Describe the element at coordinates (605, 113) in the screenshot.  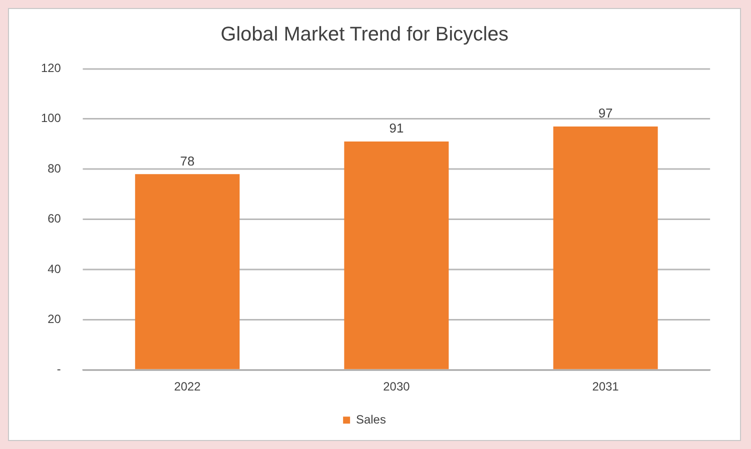
I see `data-label: 97` at that location.